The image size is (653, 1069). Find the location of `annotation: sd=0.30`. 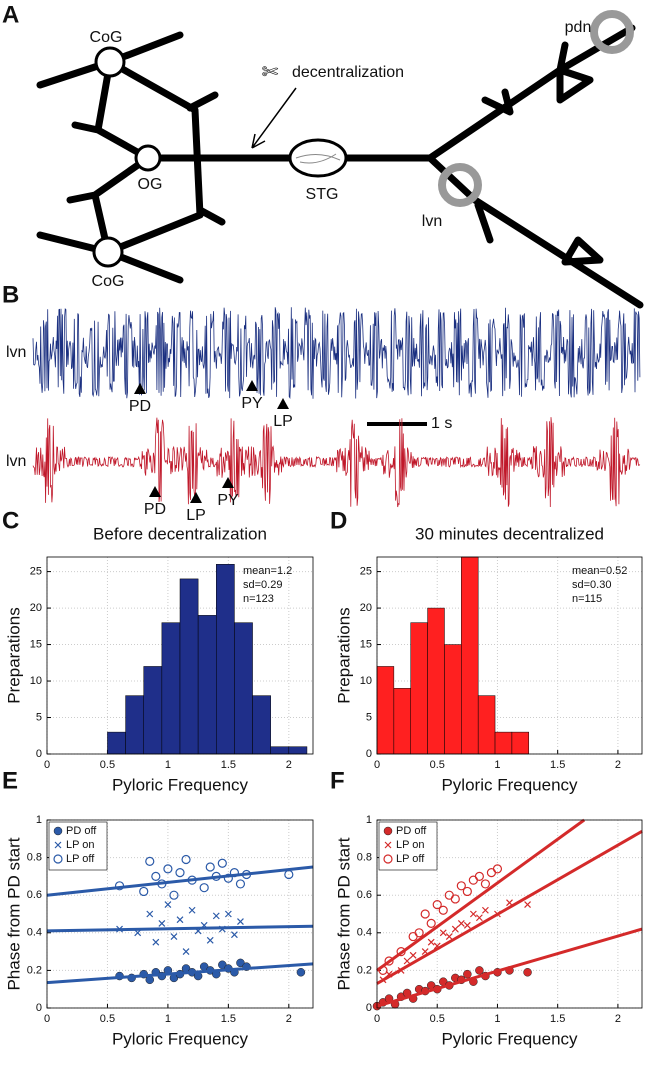

annotation: sd=0.30 is located at coordinates (591, 585).